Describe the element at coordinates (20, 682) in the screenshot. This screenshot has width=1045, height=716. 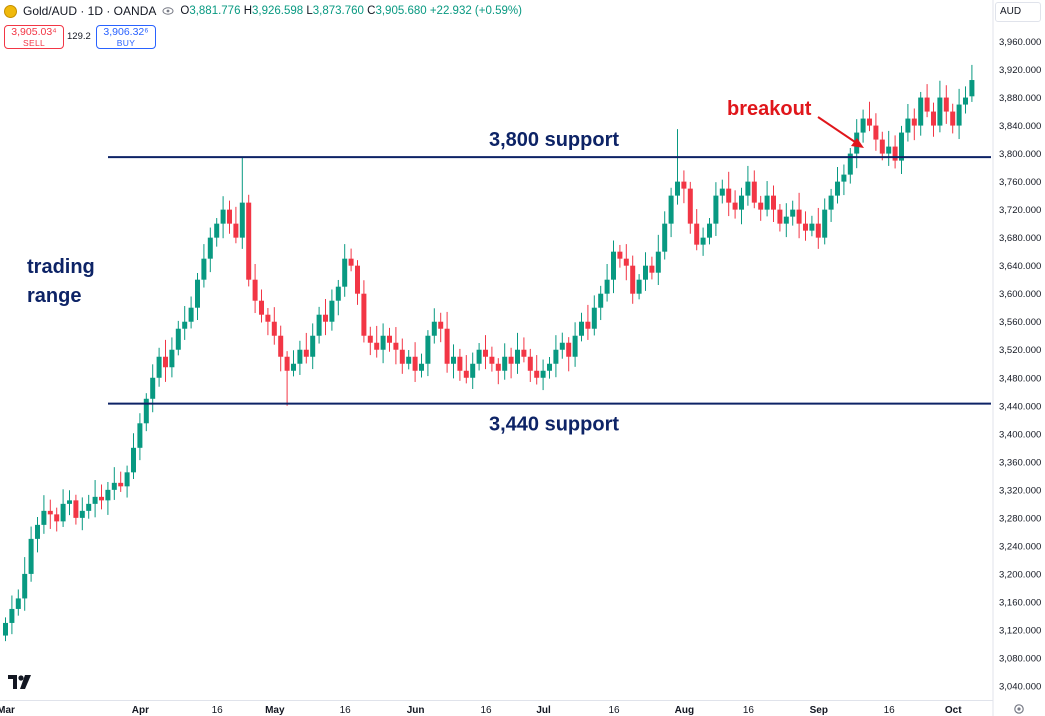
I see `tradingview-logo-icon` at that location.